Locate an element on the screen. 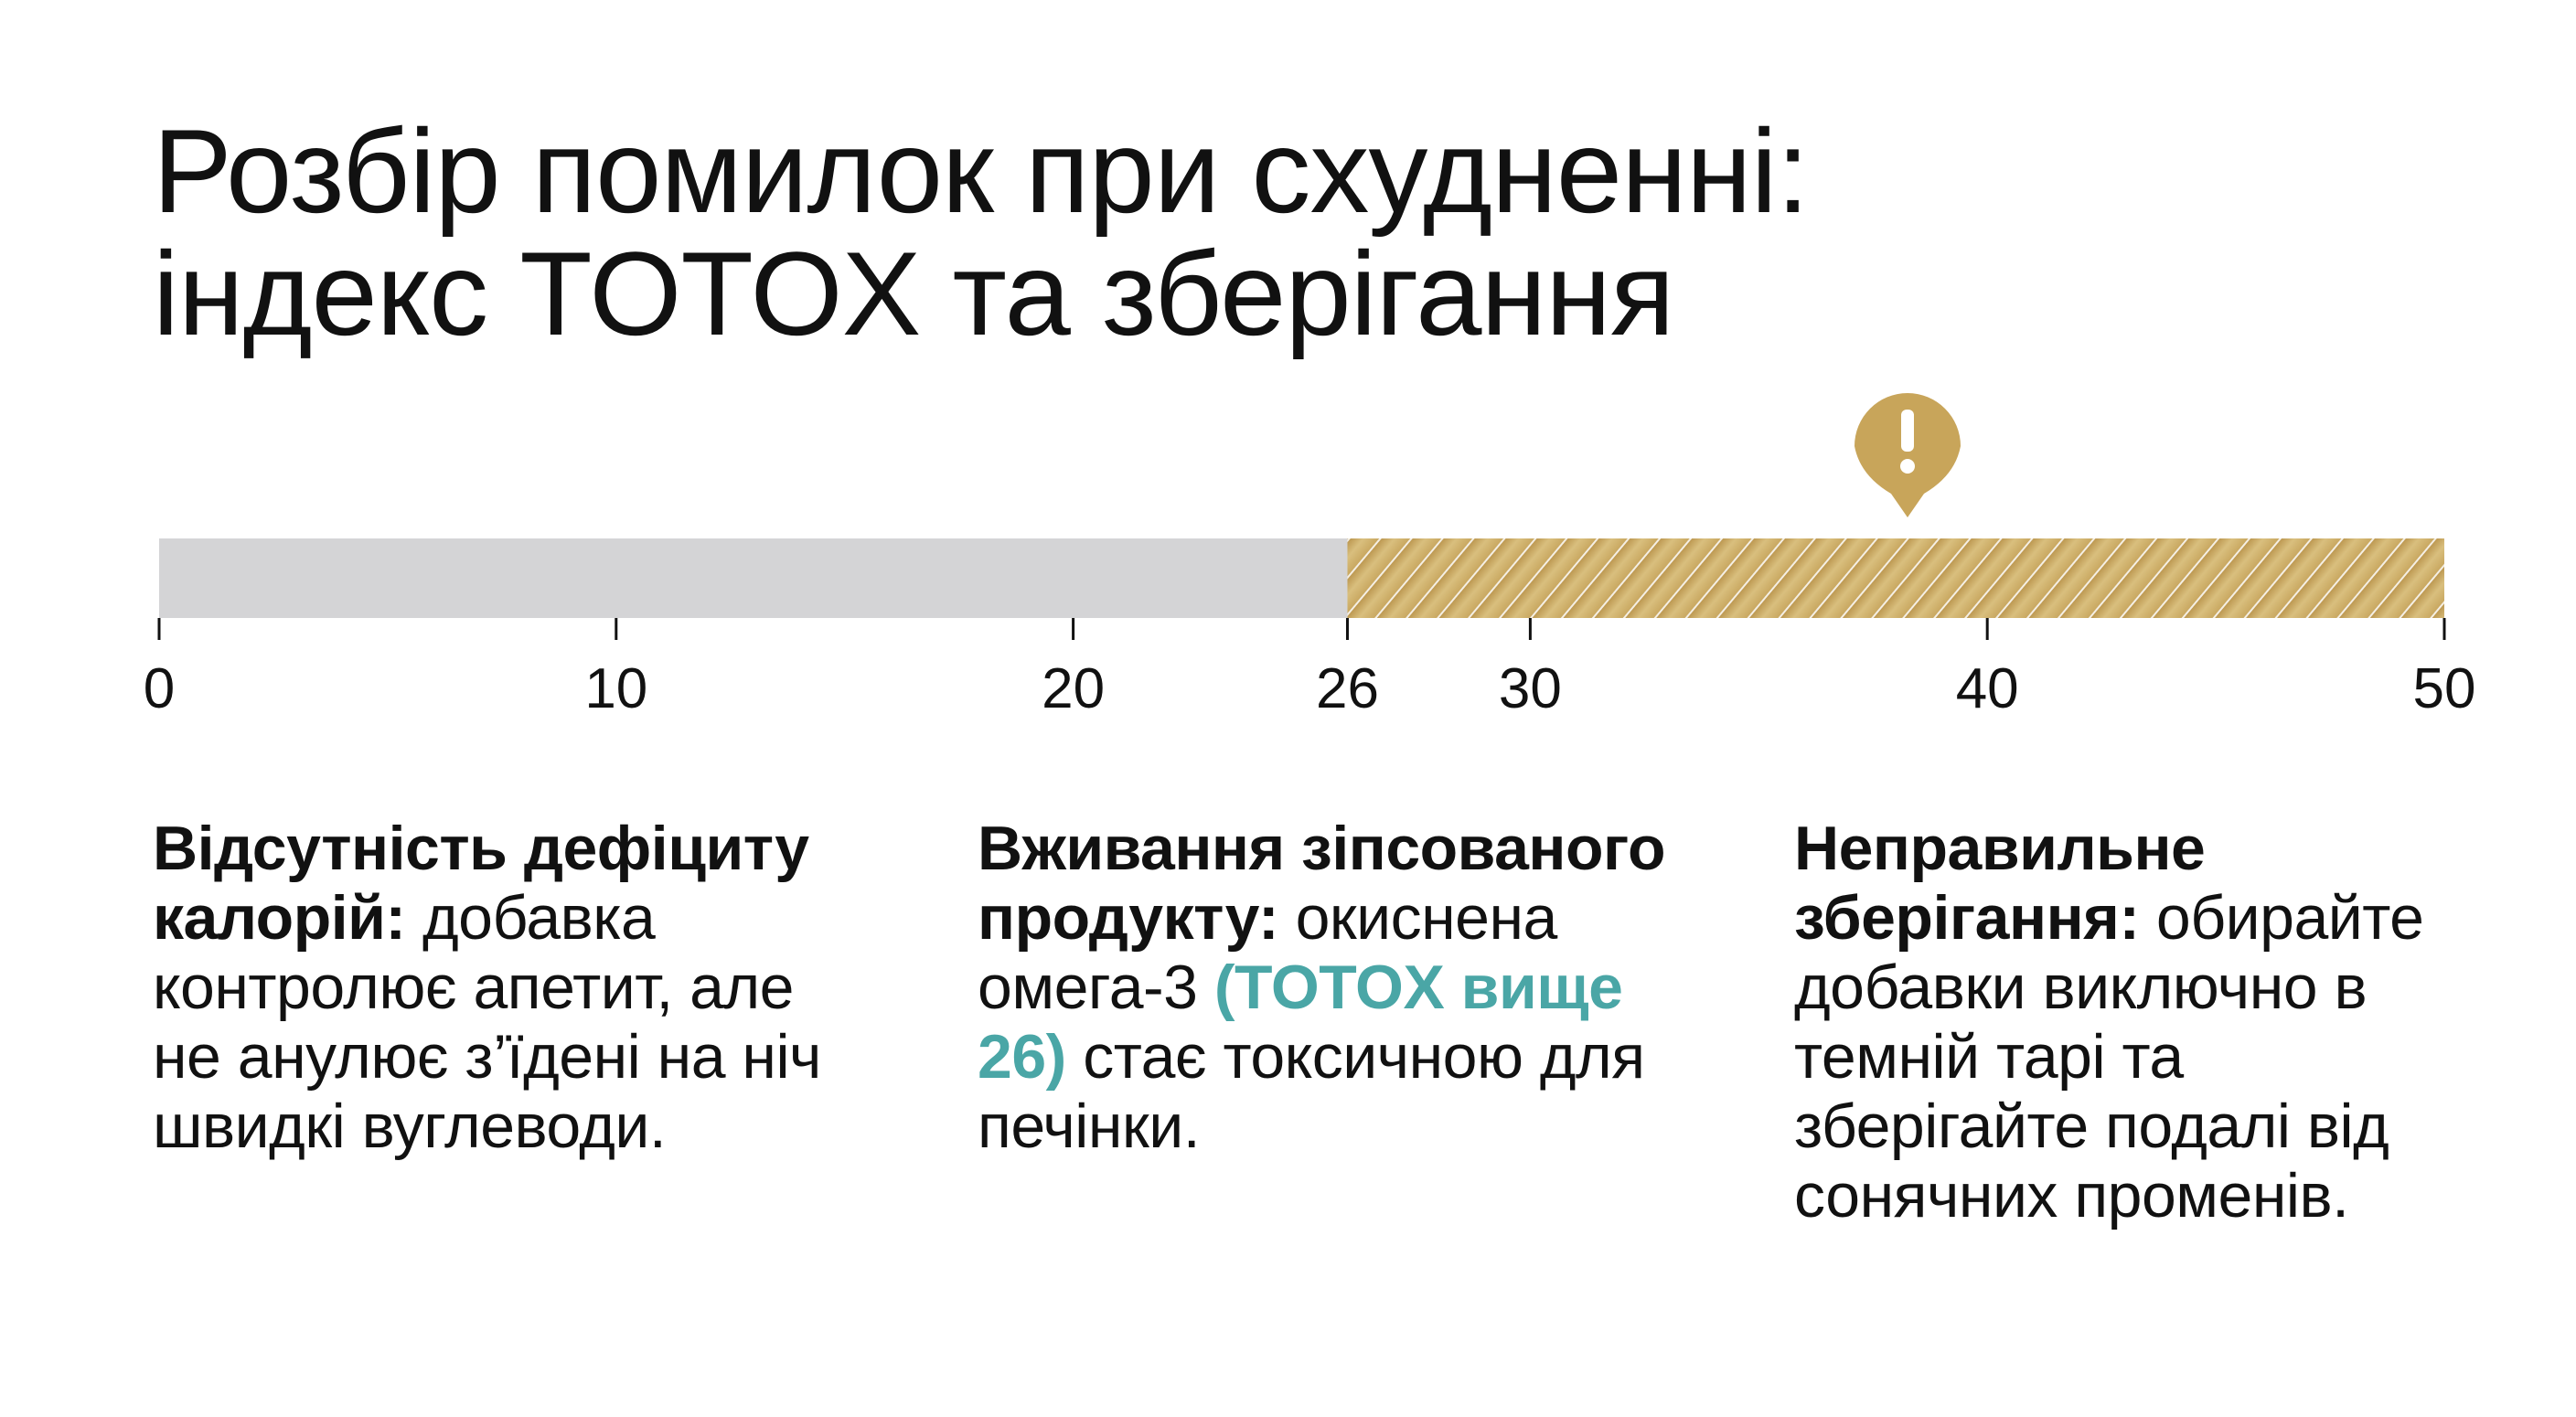 This screenshot has width=2576, height=1417. tick-label: 50 is located at coordinates (2444, 688).